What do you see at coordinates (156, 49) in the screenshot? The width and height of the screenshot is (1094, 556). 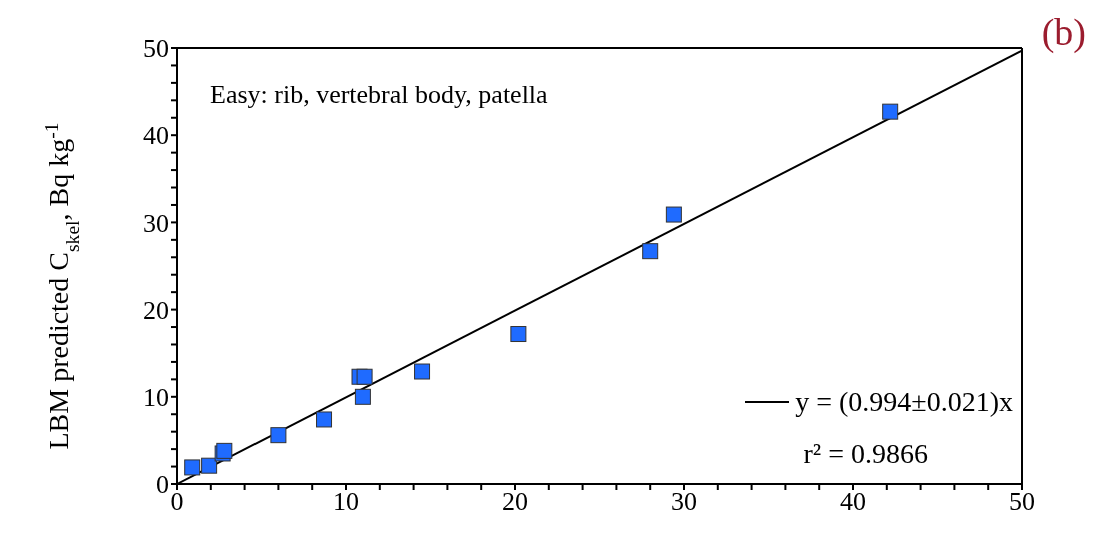 I see `y-tick-label: 50` at bounding box center [156, 49].